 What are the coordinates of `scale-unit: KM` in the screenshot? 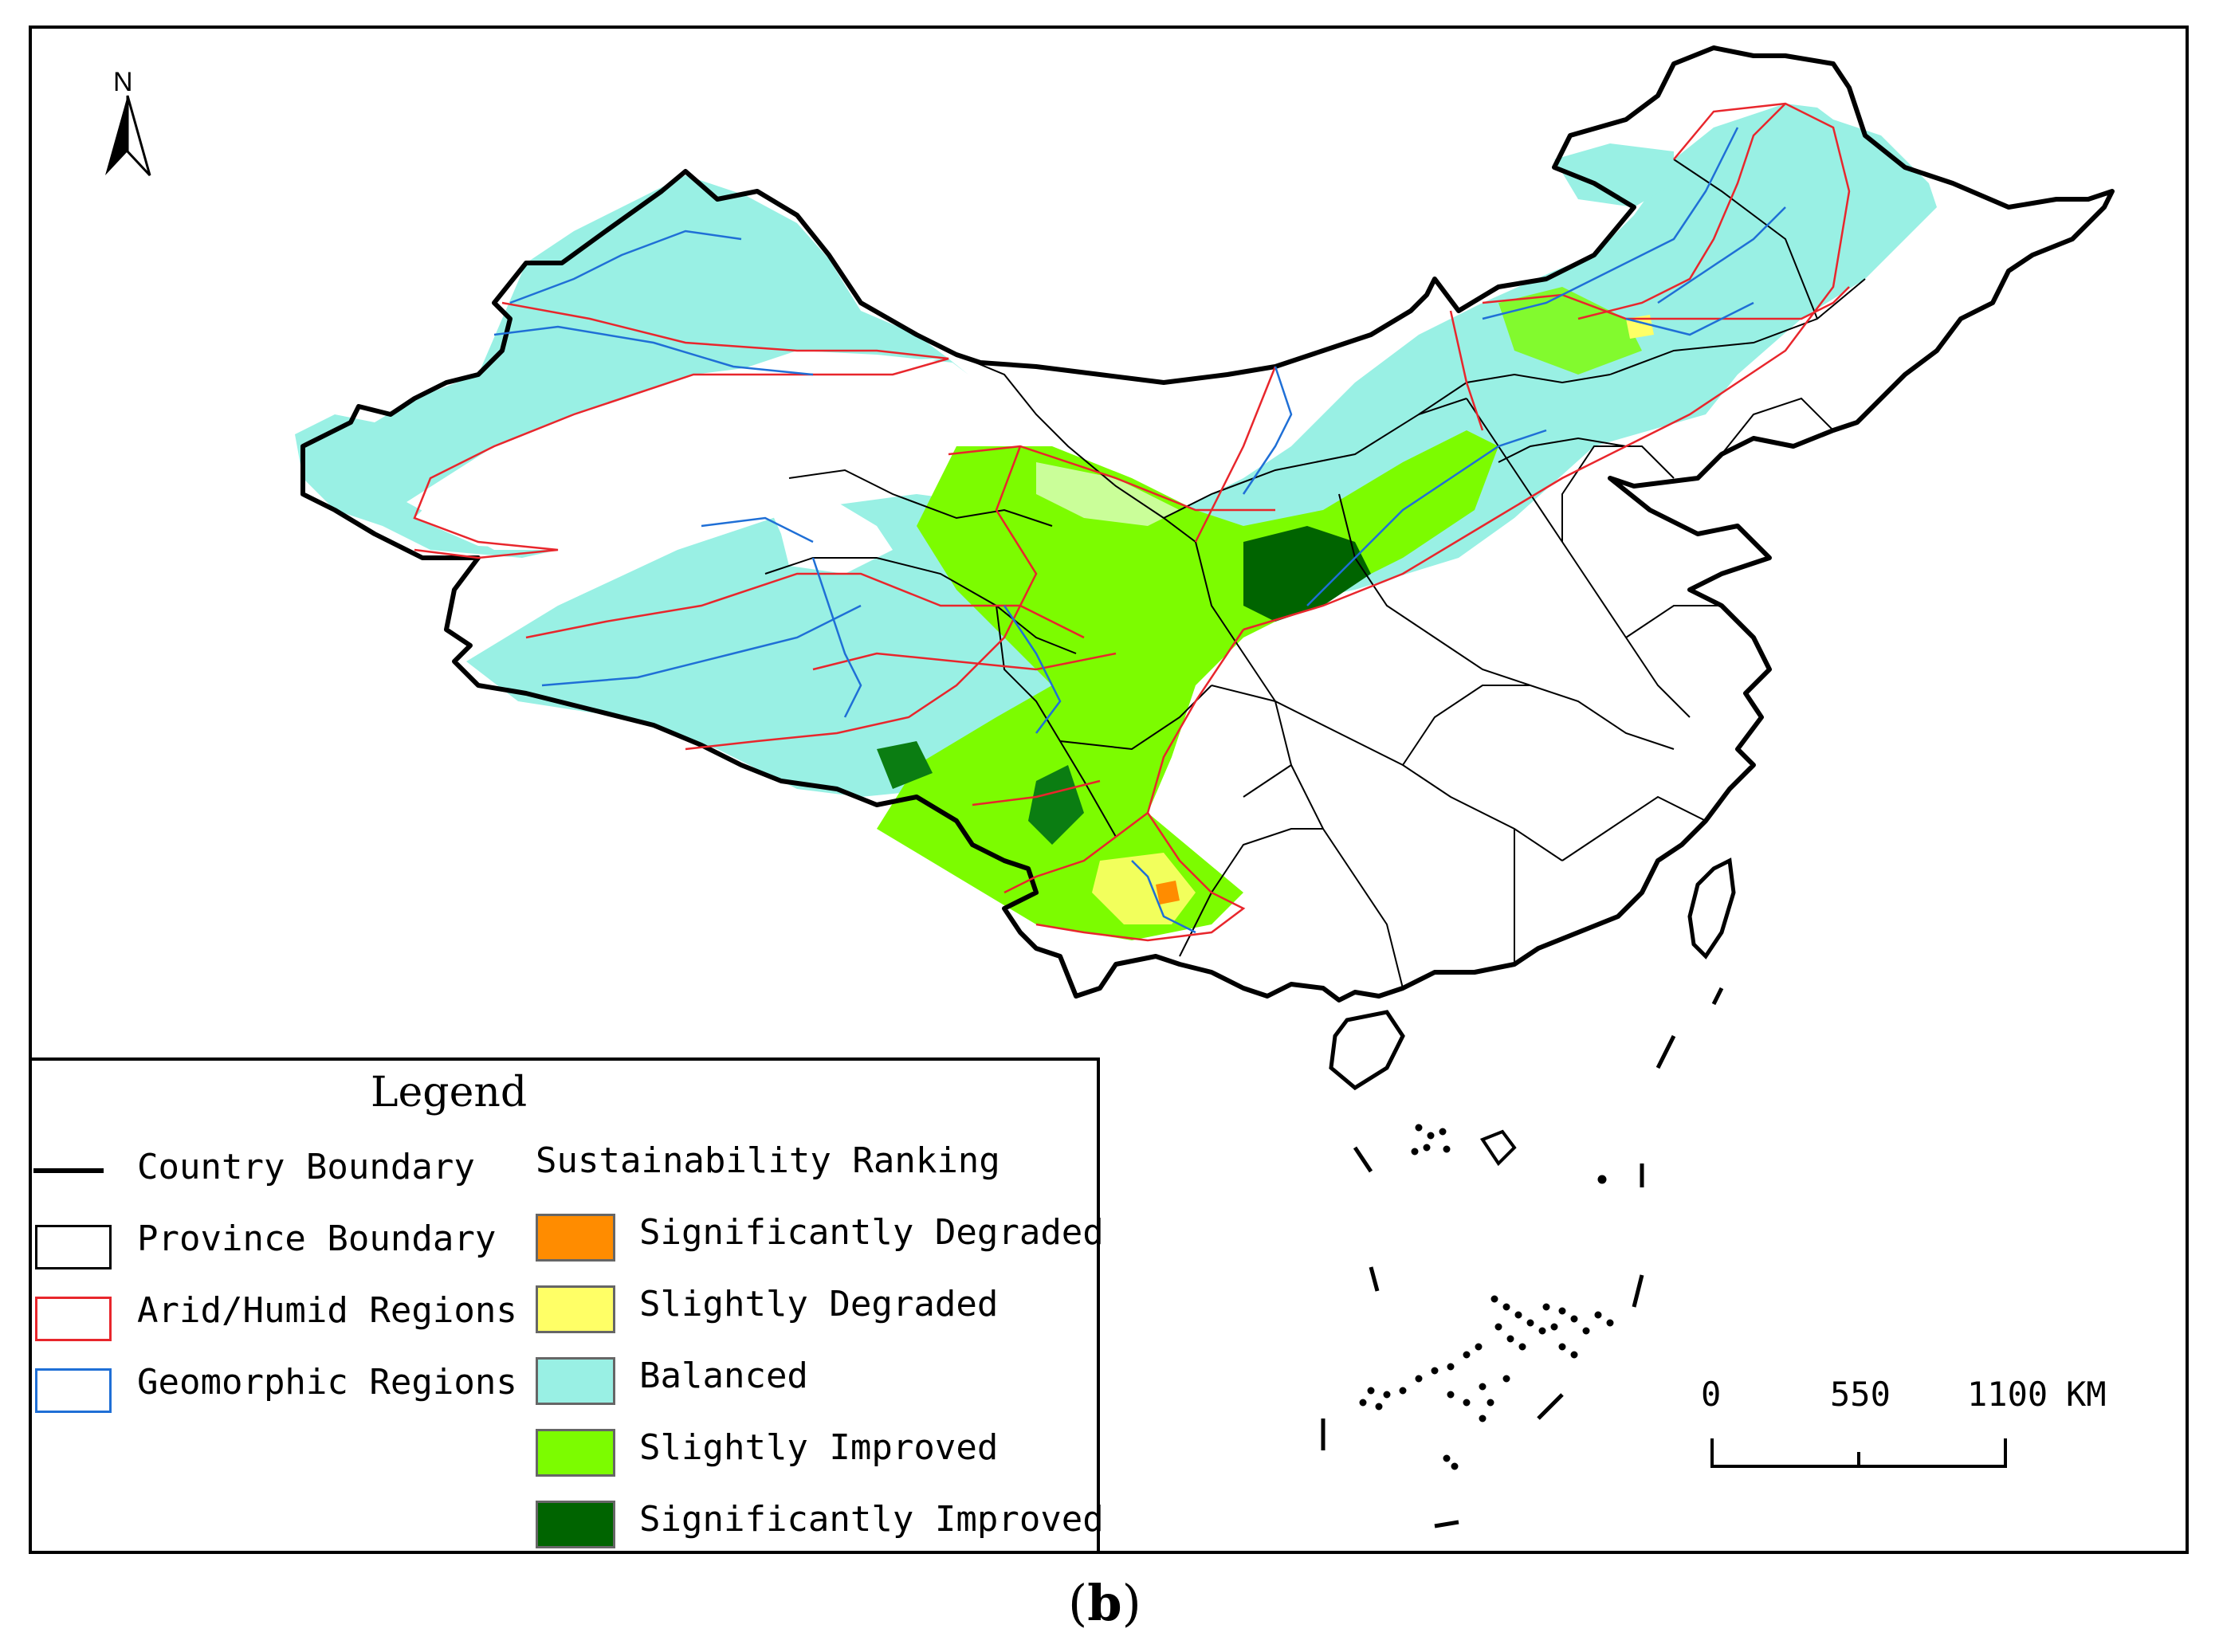 It's located at (2086, 1394).